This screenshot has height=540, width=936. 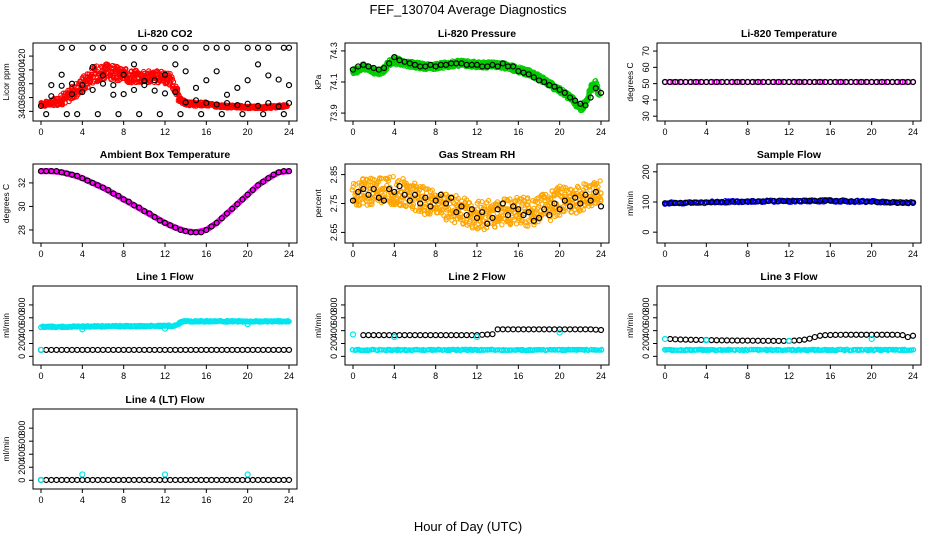 I want to click on y-tick-label: 420, so click(x=22, y=56).